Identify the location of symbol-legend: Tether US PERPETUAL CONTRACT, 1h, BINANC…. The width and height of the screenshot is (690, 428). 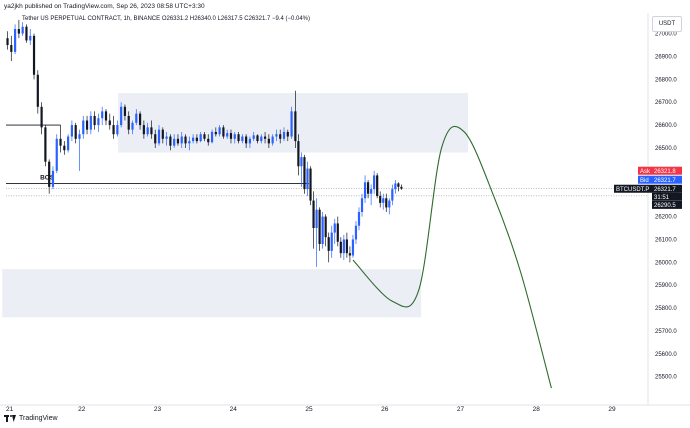
(166, 19).